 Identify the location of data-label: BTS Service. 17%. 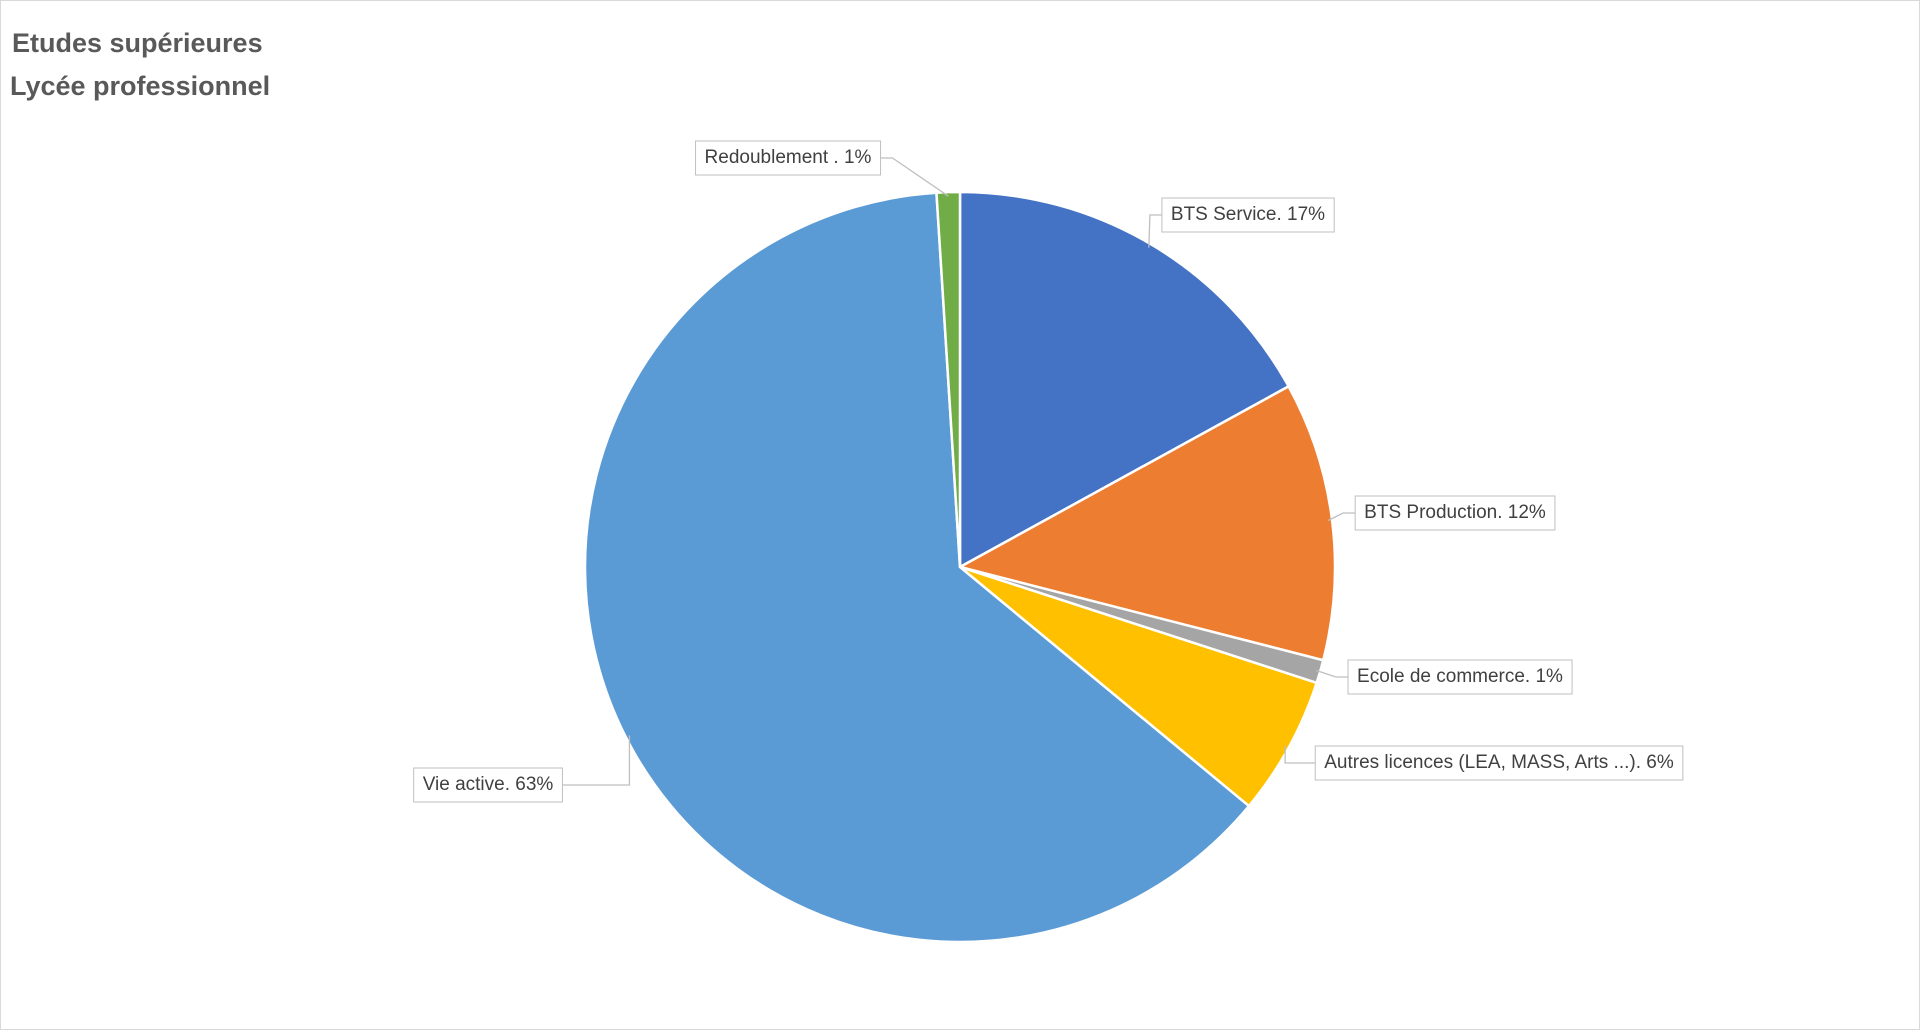
(1248, 215).